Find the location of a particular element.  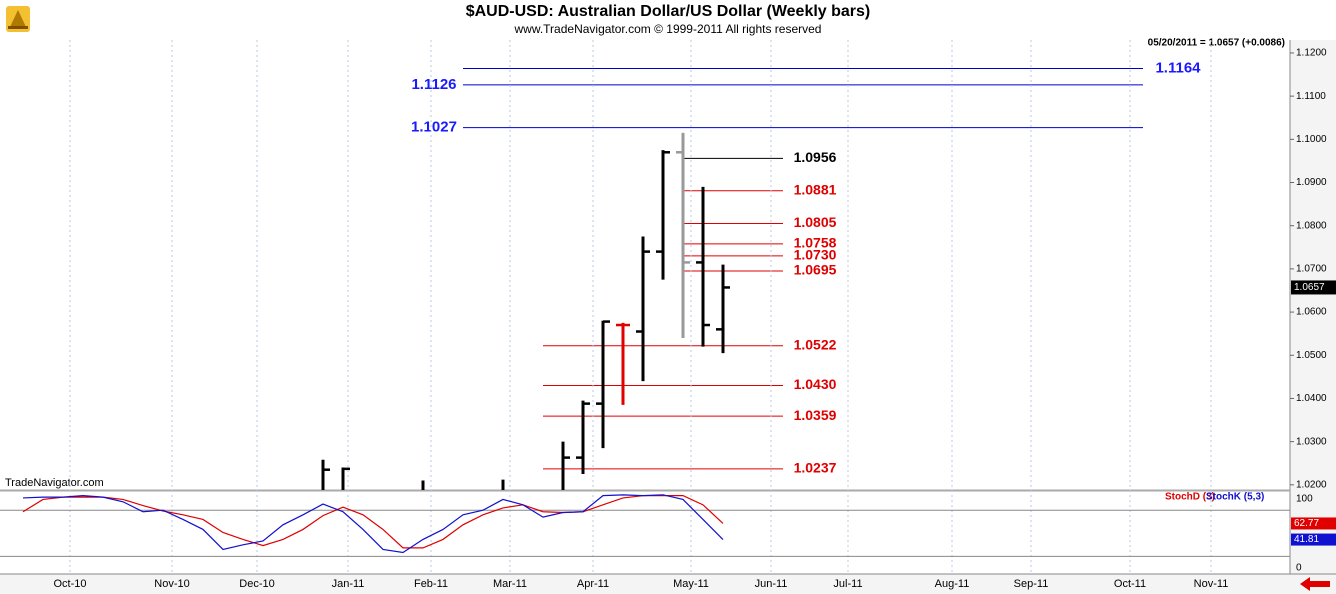

value-tag-label: 41.81 is located at coordinates (1306, 539).